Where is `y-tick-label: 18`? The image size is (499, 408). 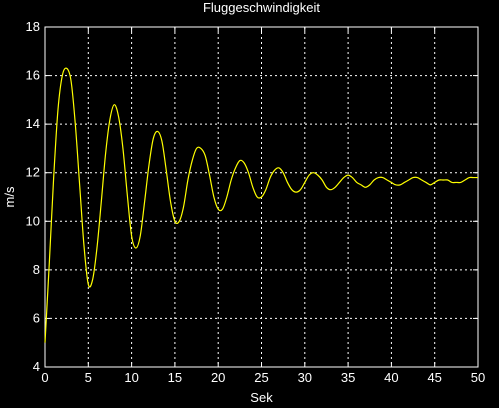 y-tick-label: 18 is located at coordinates (33, 26).